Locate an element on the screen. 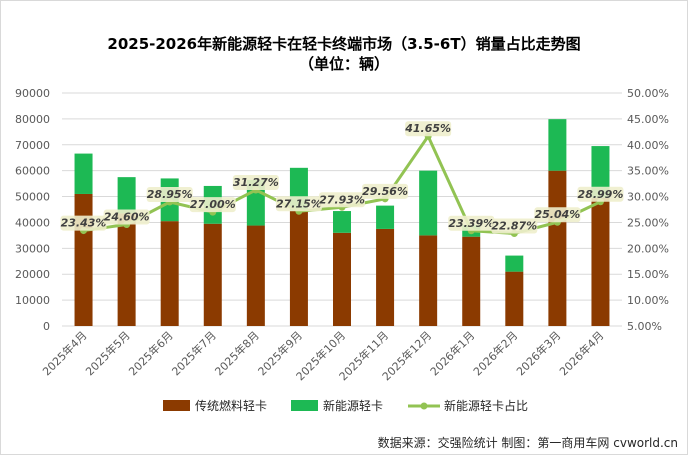 The image size is (688, 455). share-data-label: 23.39% is located at coordinates (471, 223).